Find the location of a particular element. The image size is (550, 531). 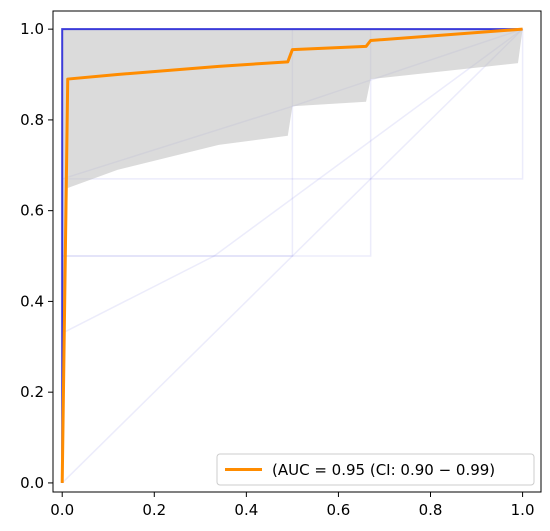

x-tick-label: 0.8 is located at coordinates (431, 510).